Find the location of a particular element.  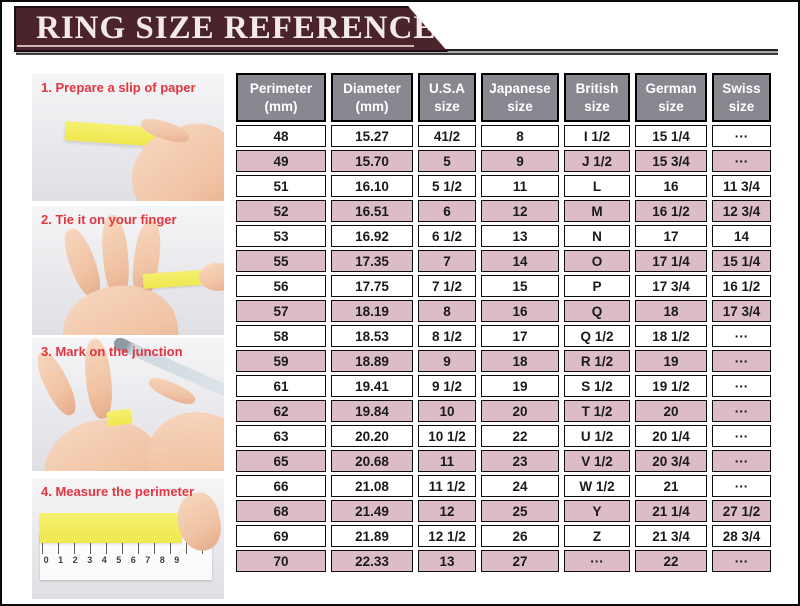

table-cell: 18.53 is located at coordinates (372, 336).